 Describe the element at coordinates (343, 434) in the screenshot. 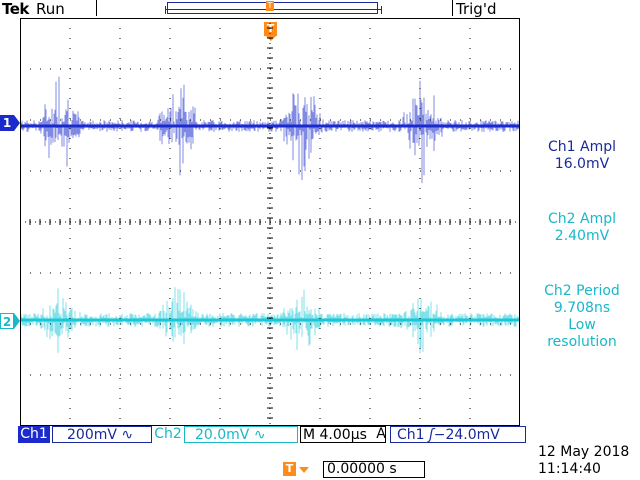

I see `timebase-readout: M 4.00µs` at that location.